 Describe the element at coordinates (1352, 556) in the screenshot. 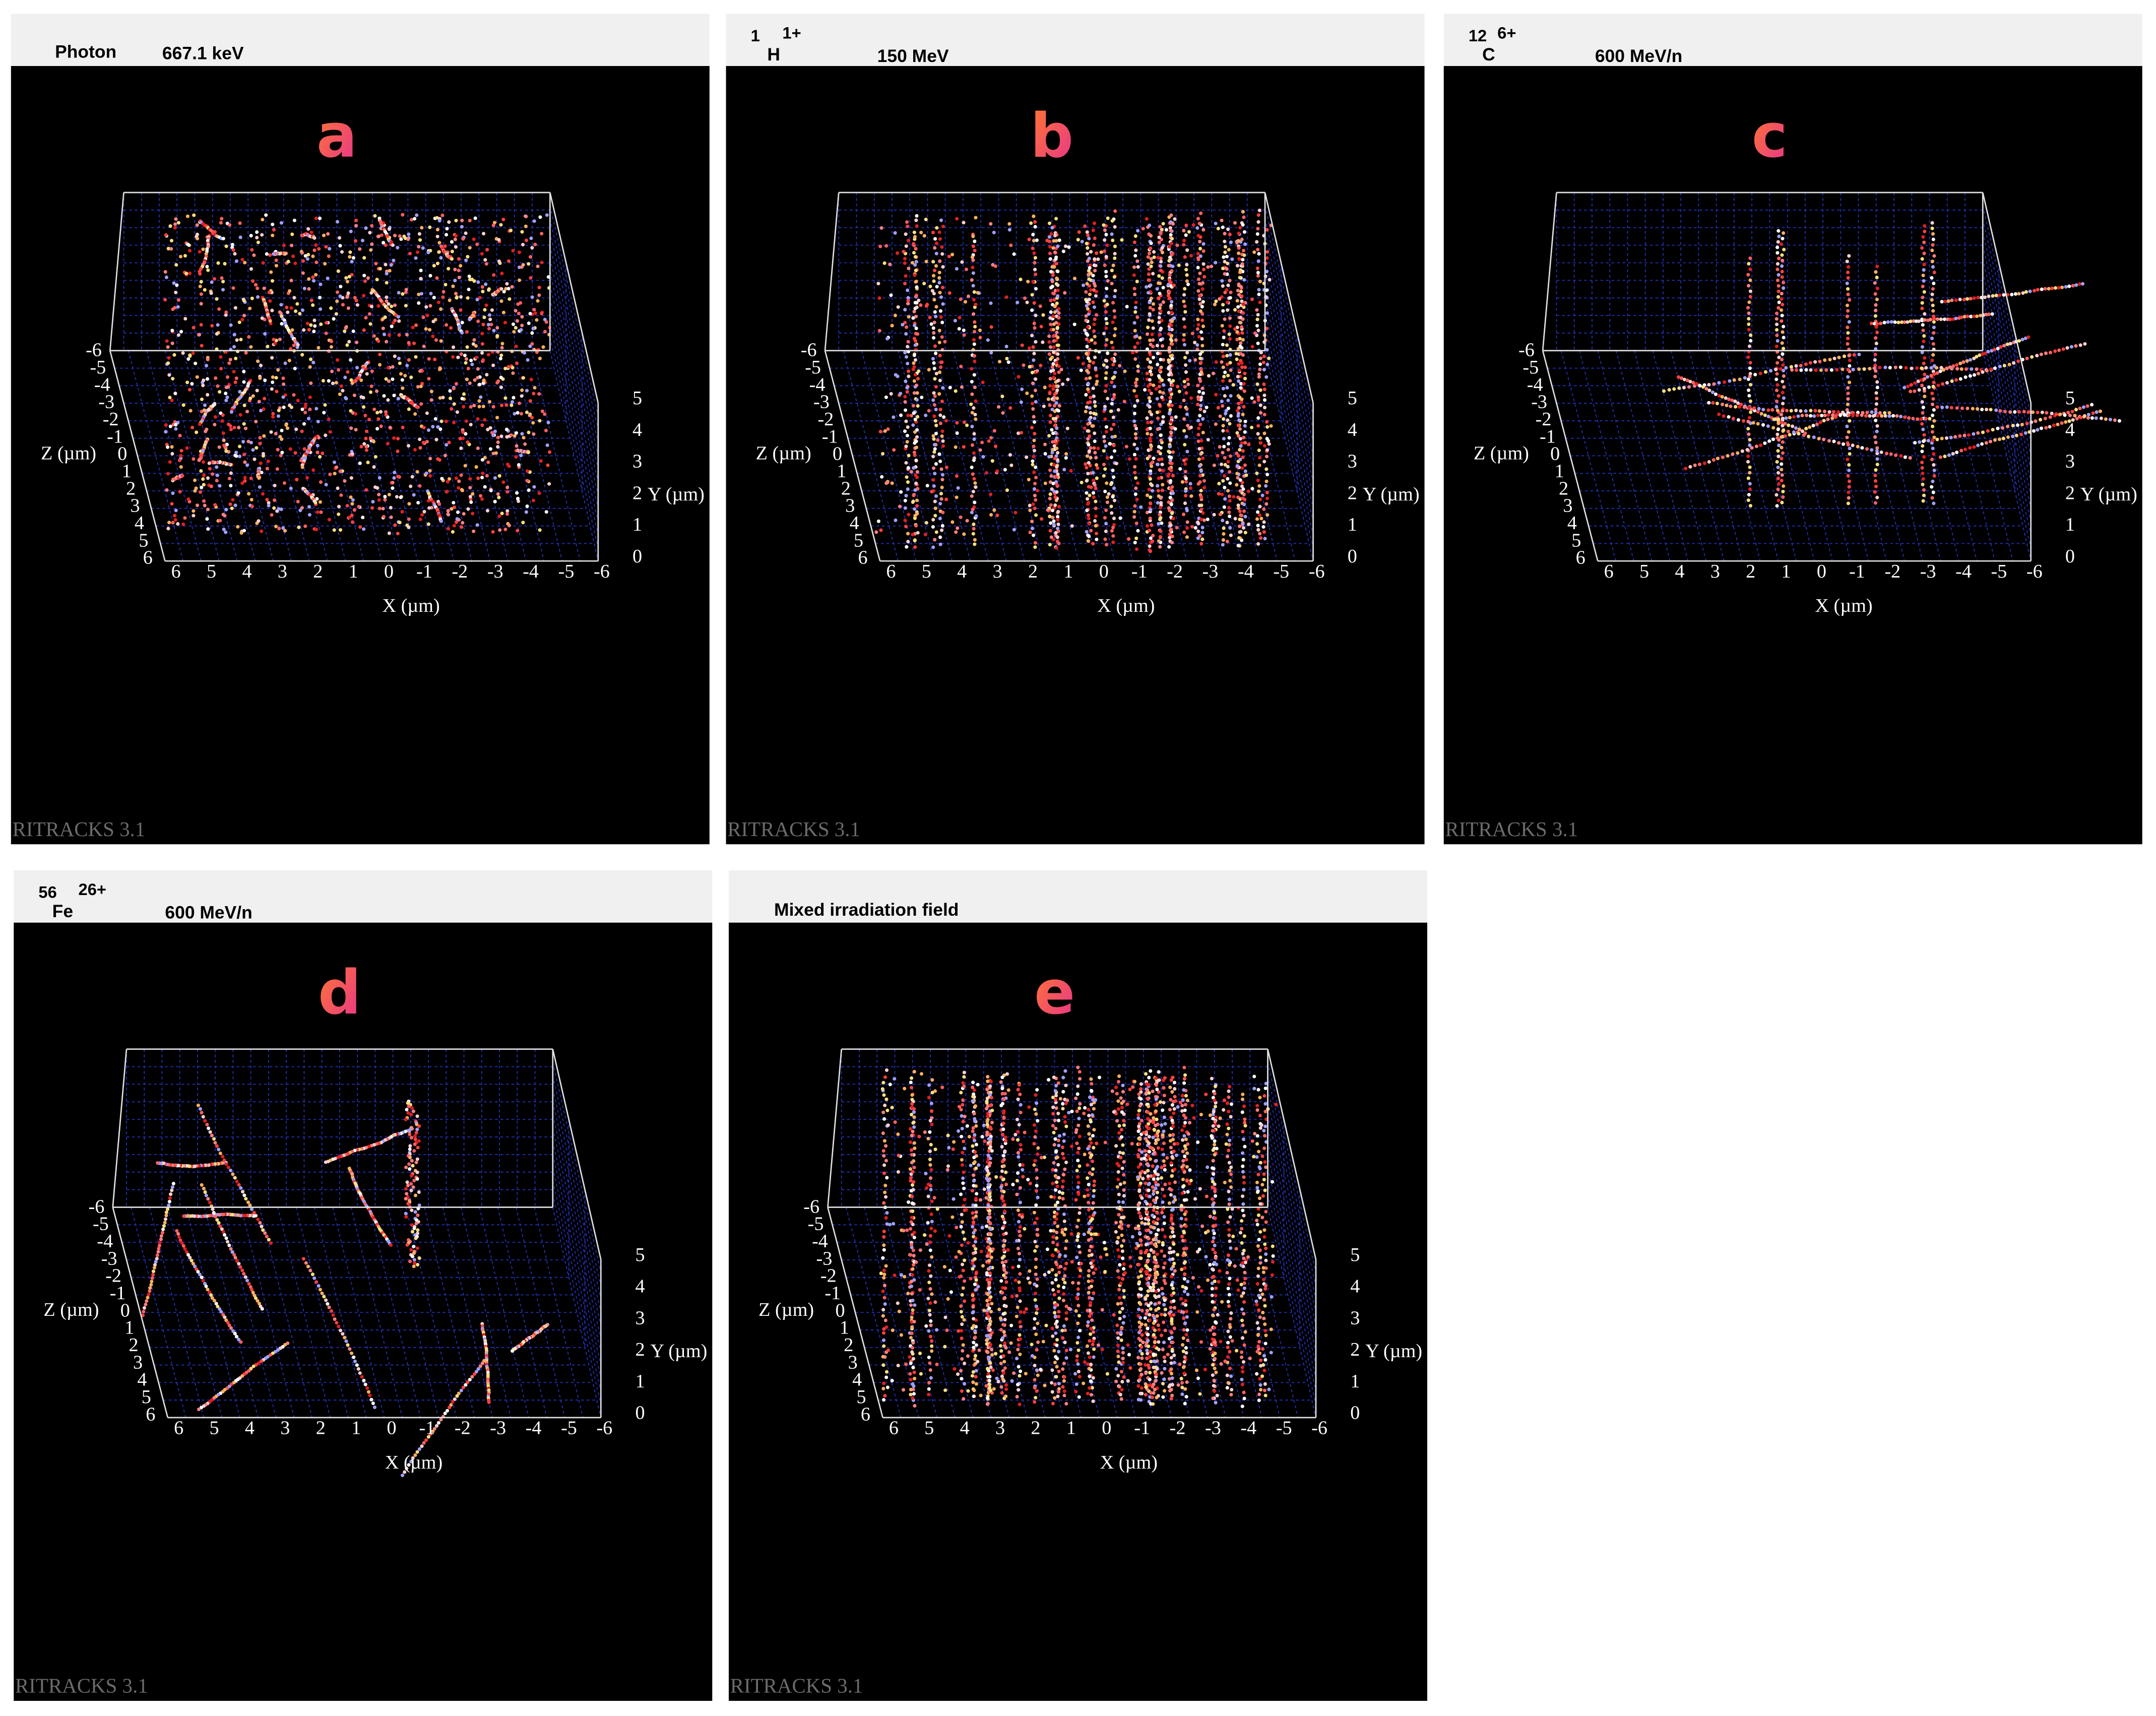

I see `y-tick-label: 0` at that location.